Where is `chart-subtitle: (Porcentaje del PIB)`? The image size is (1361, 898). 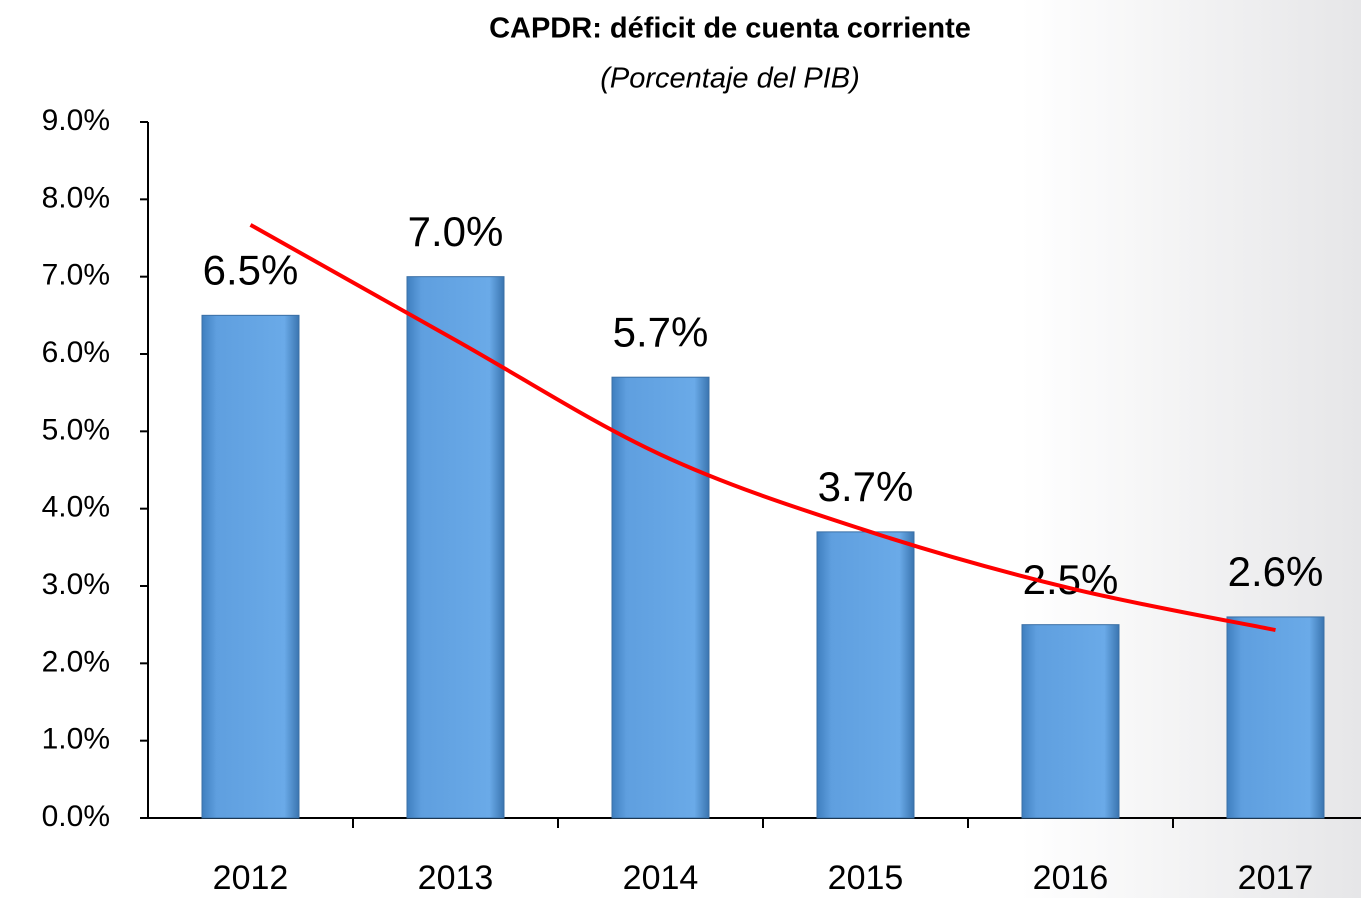
chart-subtitle: (Porcentaje del PIB) is located at coordinates (730, 79).